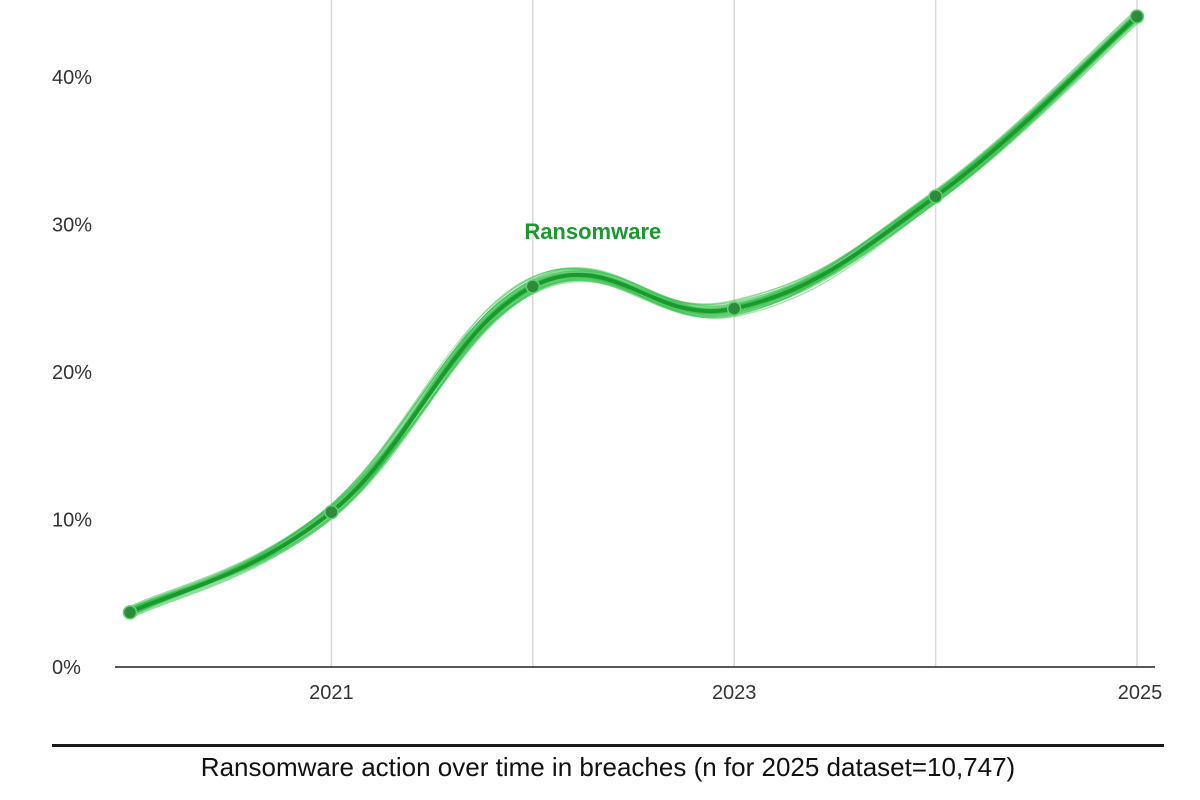 The height and width of the screenshot is (800, 1200). I want to click on data-point-2023, so click(734, 308).